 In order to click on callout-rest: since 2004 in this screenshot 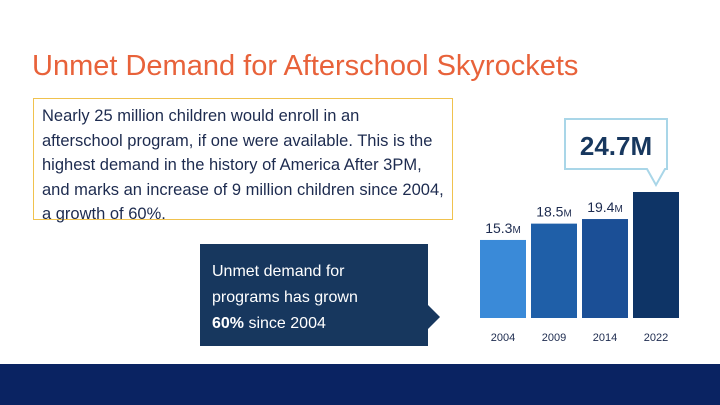, I will do `click(285, 323)`.